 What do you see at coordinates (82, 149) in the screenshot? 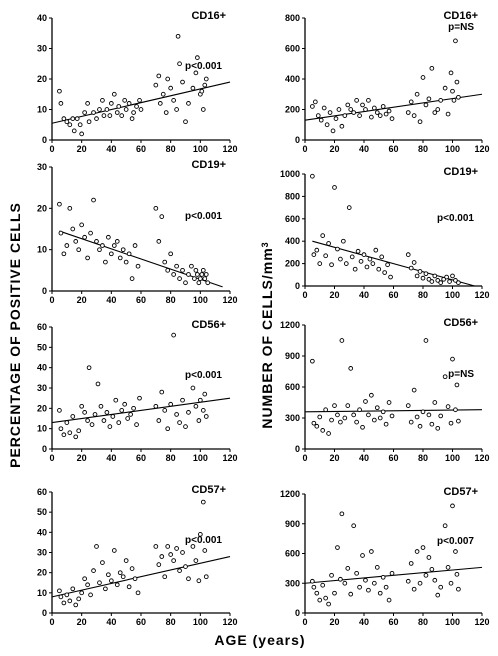
I see `x-tick-label: 20` at bounding box center [82, 149].